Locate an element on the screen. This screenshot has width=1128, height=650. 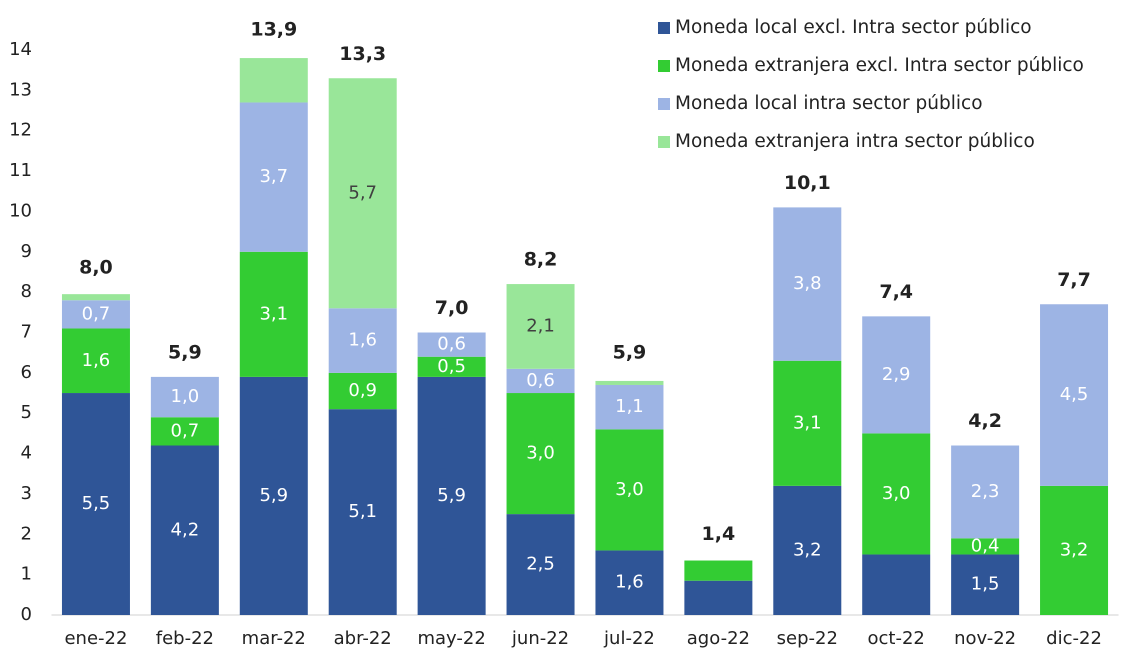
total-label: 13,3 is located at coordinates (362, 54).